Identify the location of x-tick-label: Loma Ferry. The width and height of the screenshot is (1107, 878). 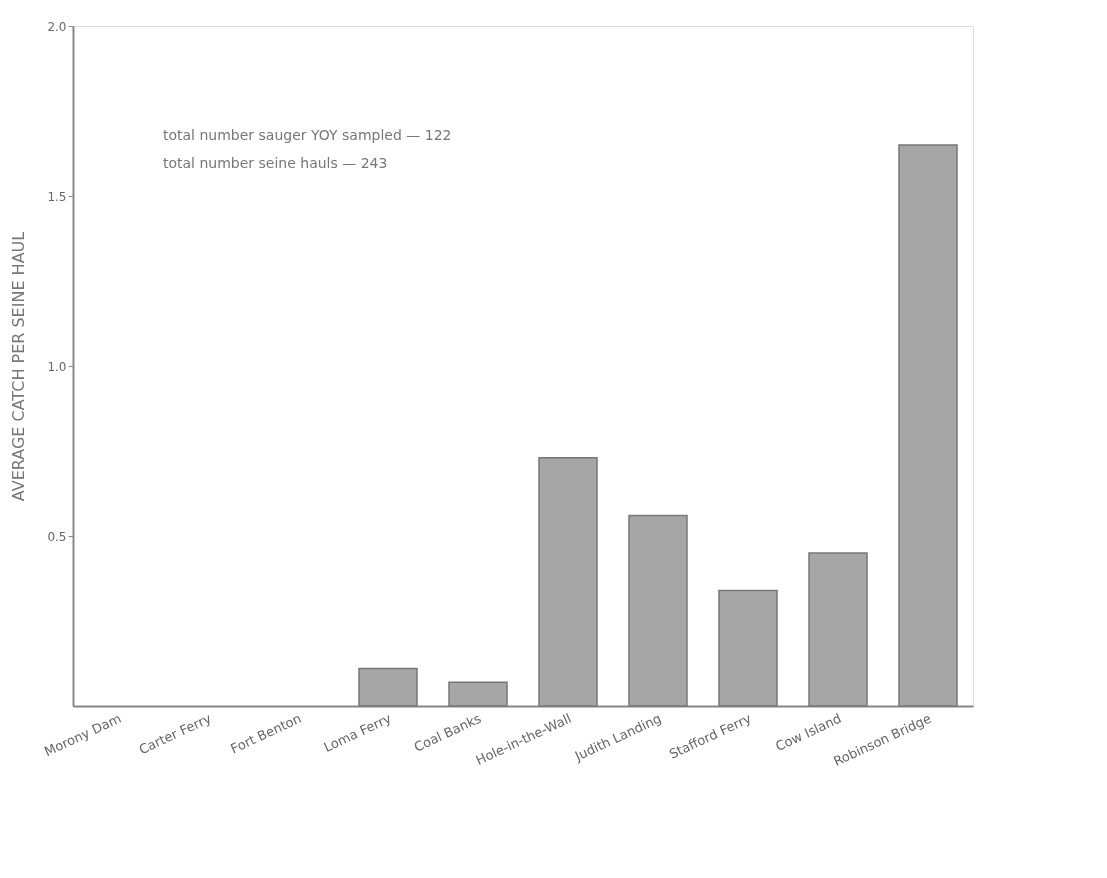
(357, 732).